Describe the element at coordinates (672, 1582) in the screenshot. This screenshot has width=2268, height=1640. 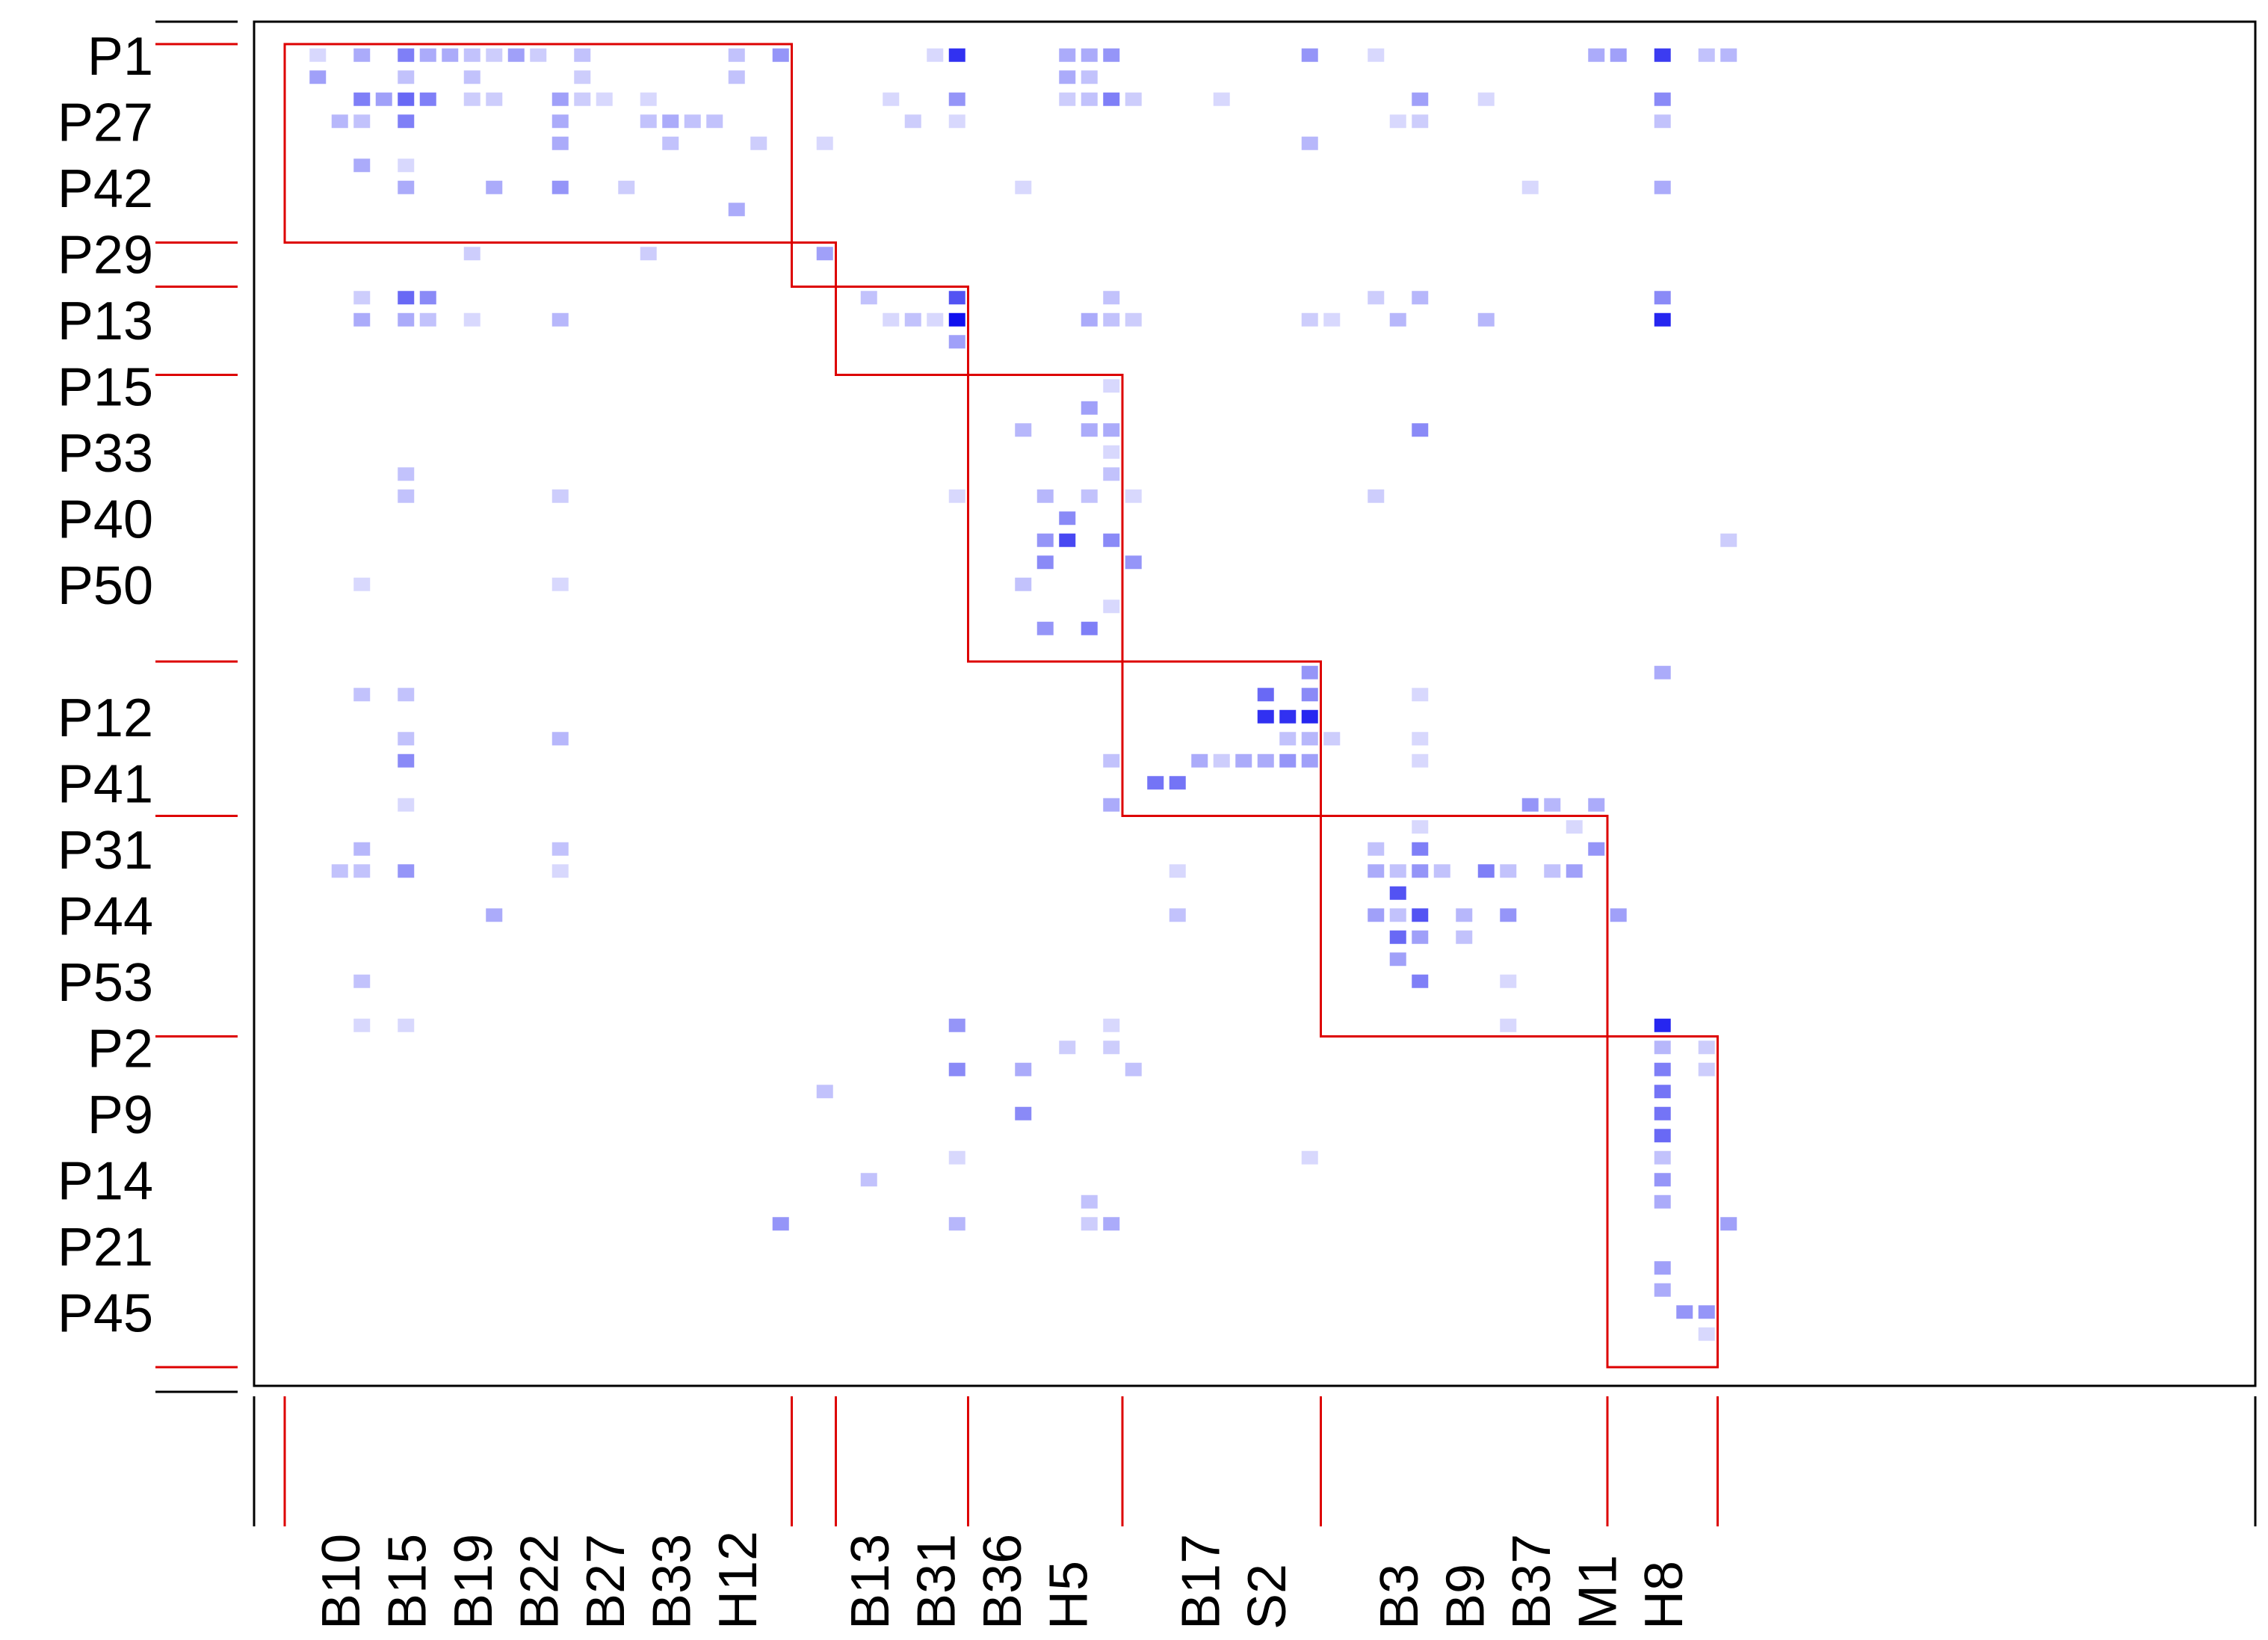
I see `col-tick-label: B33` at that location.